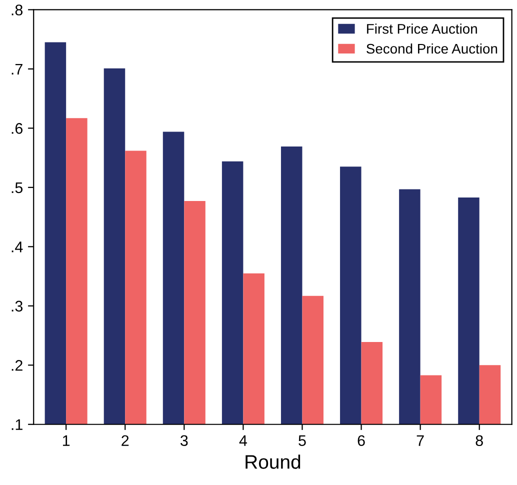  Describe the element at coordinates (17, 306) in the screenshot. I see `y-tick-label: .3` at that location.